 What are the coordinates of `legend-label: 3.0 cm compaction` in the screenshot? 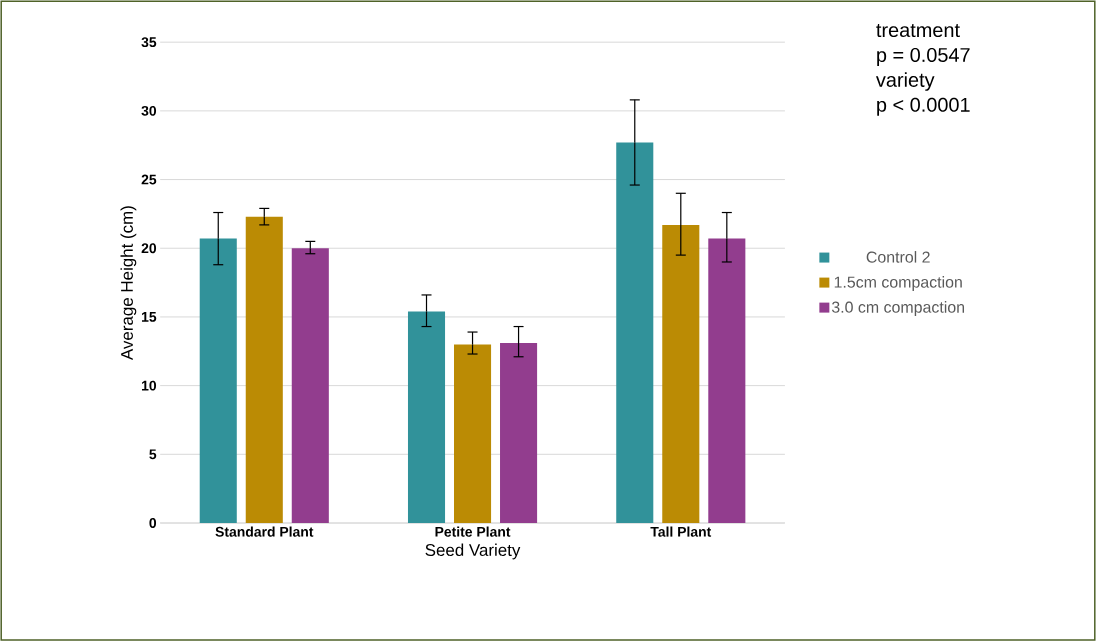 It's located at (898, 308).